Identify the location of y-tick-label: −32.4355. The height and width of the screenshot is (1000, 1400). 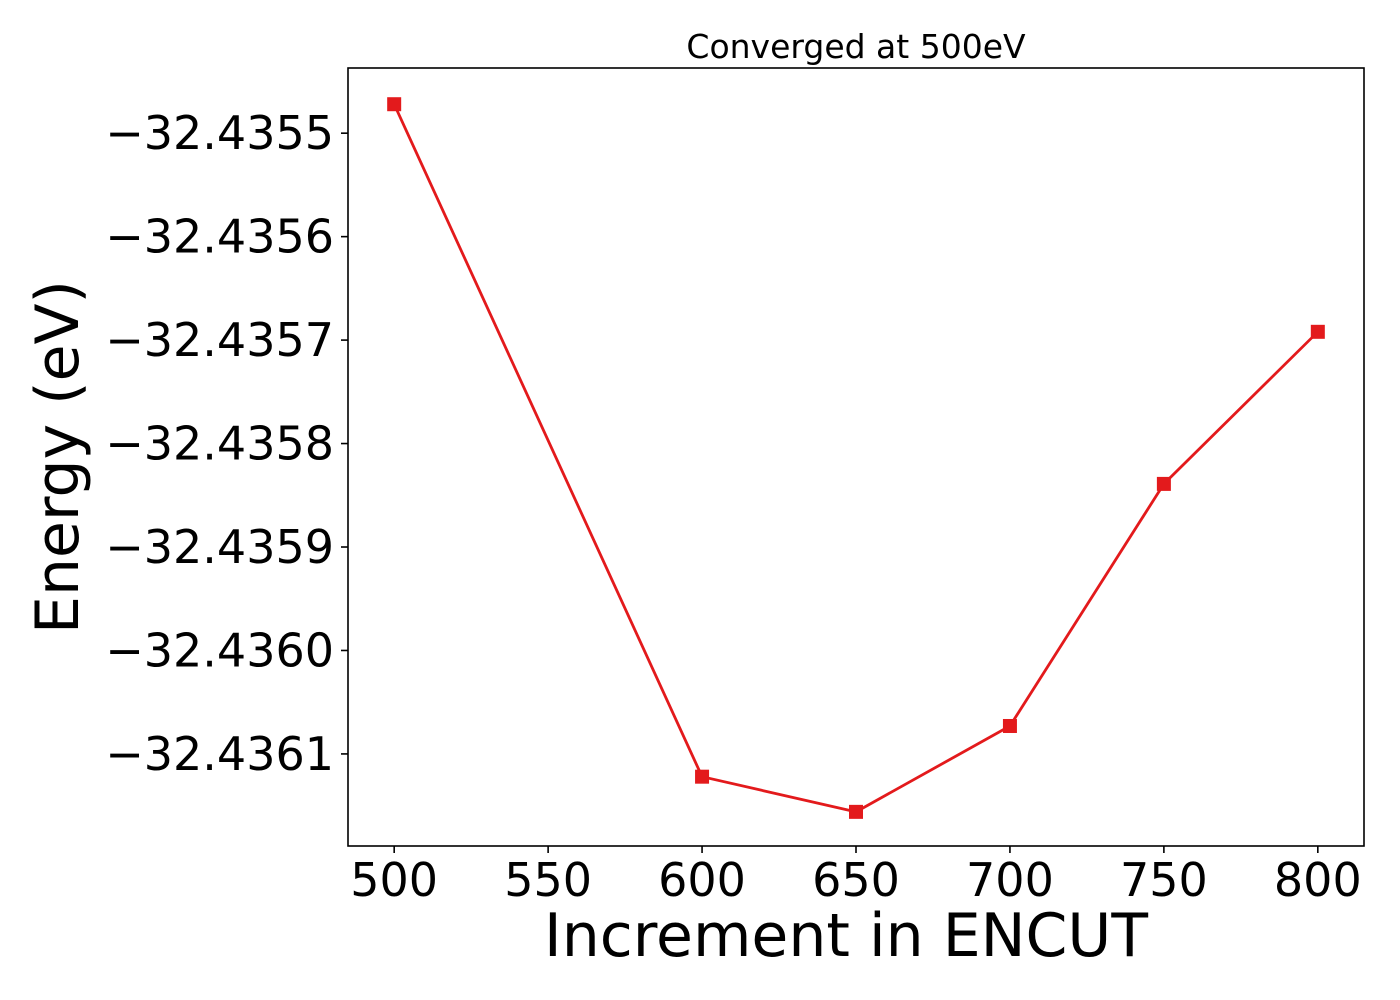
(219, 133).